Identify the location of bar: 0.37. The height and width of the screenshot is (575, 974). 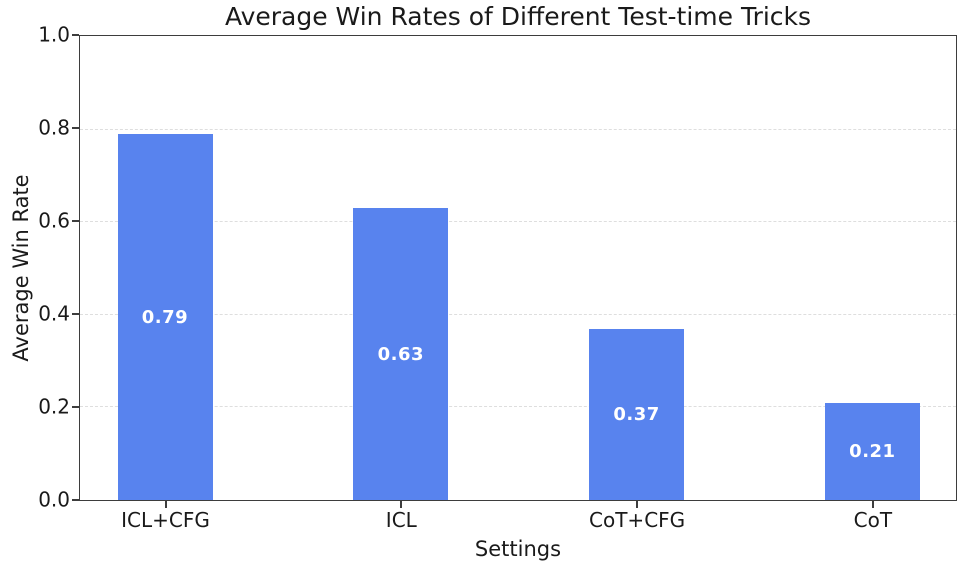
(637, 414).